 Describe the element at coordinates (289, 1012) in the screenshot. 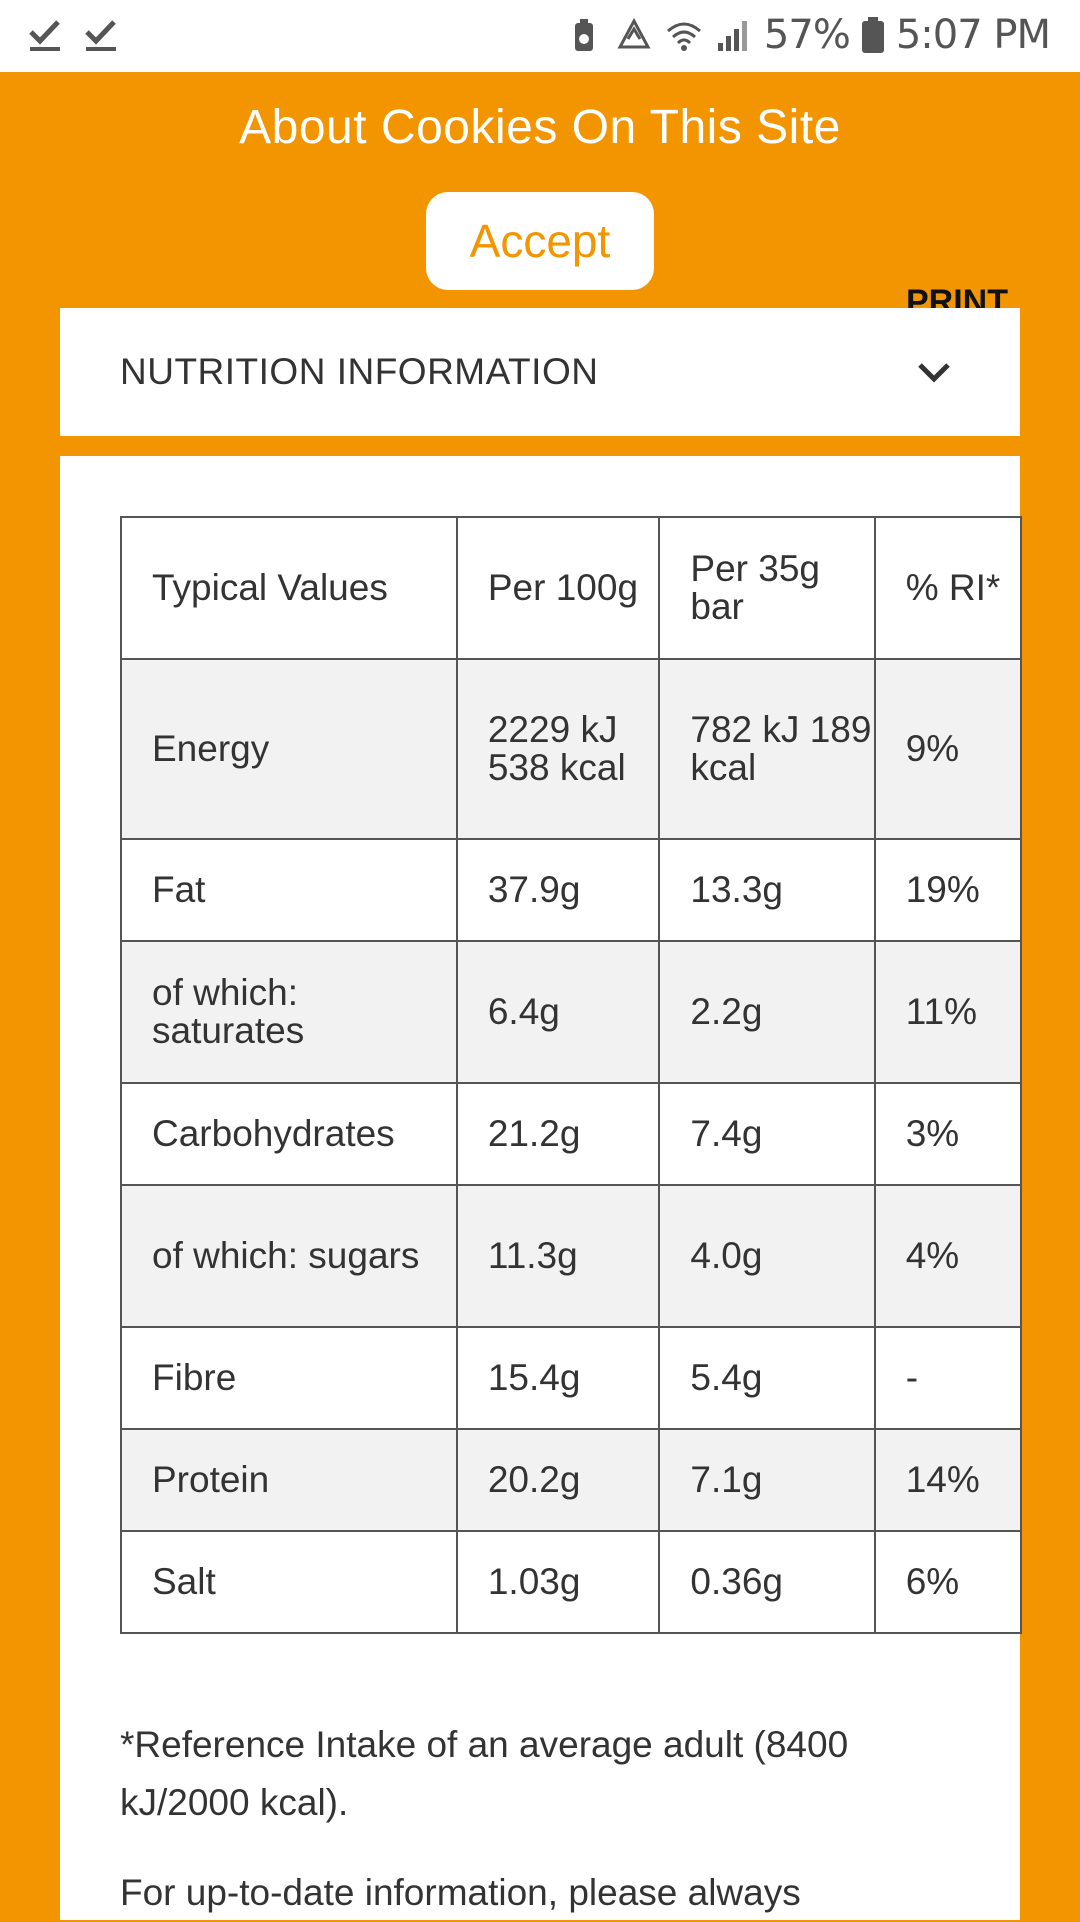

I see `nutrient-name: of which: saturates` at that location.